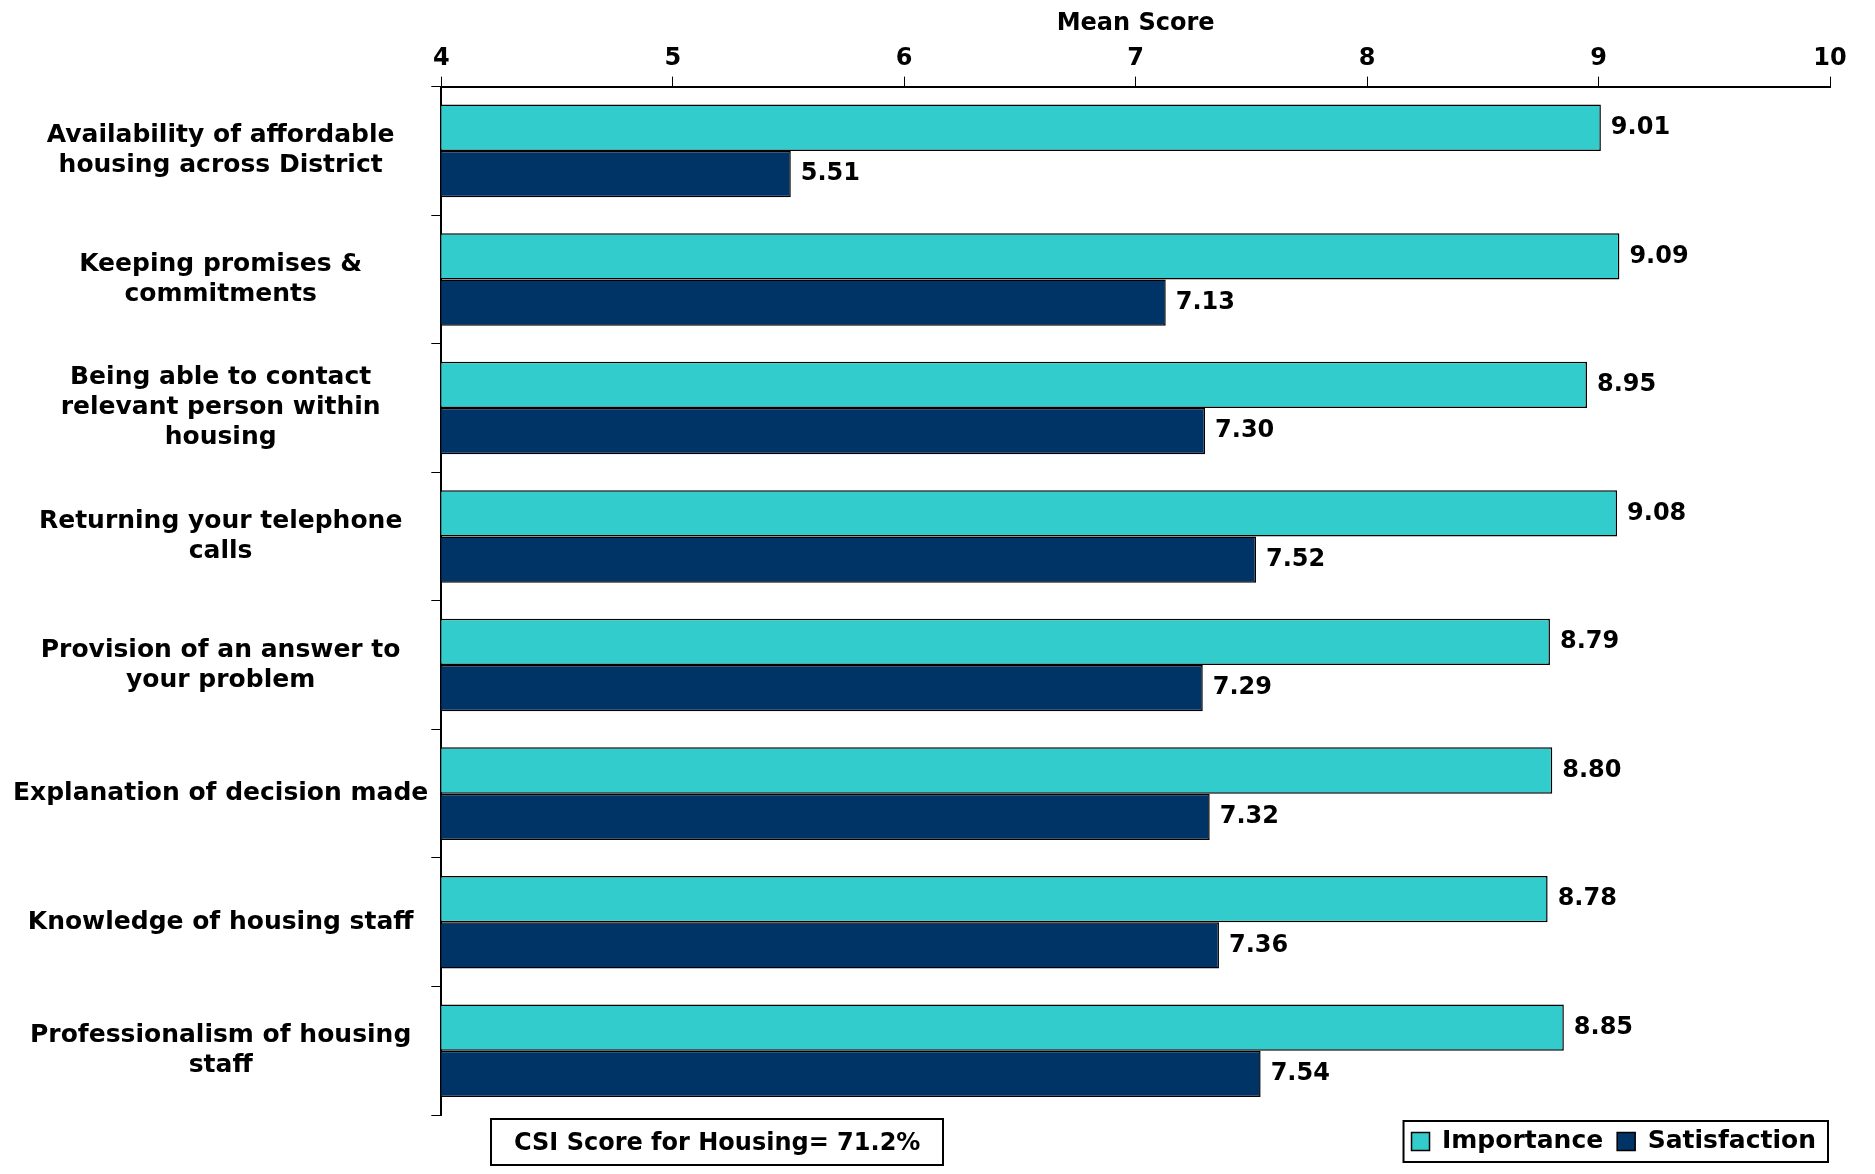 Image resolution: width=1875 pixels, height=1174 pixels. Describe the element at coordinates (441, 57) in the screenshot. I see `x-tick-label: 4` at that location.